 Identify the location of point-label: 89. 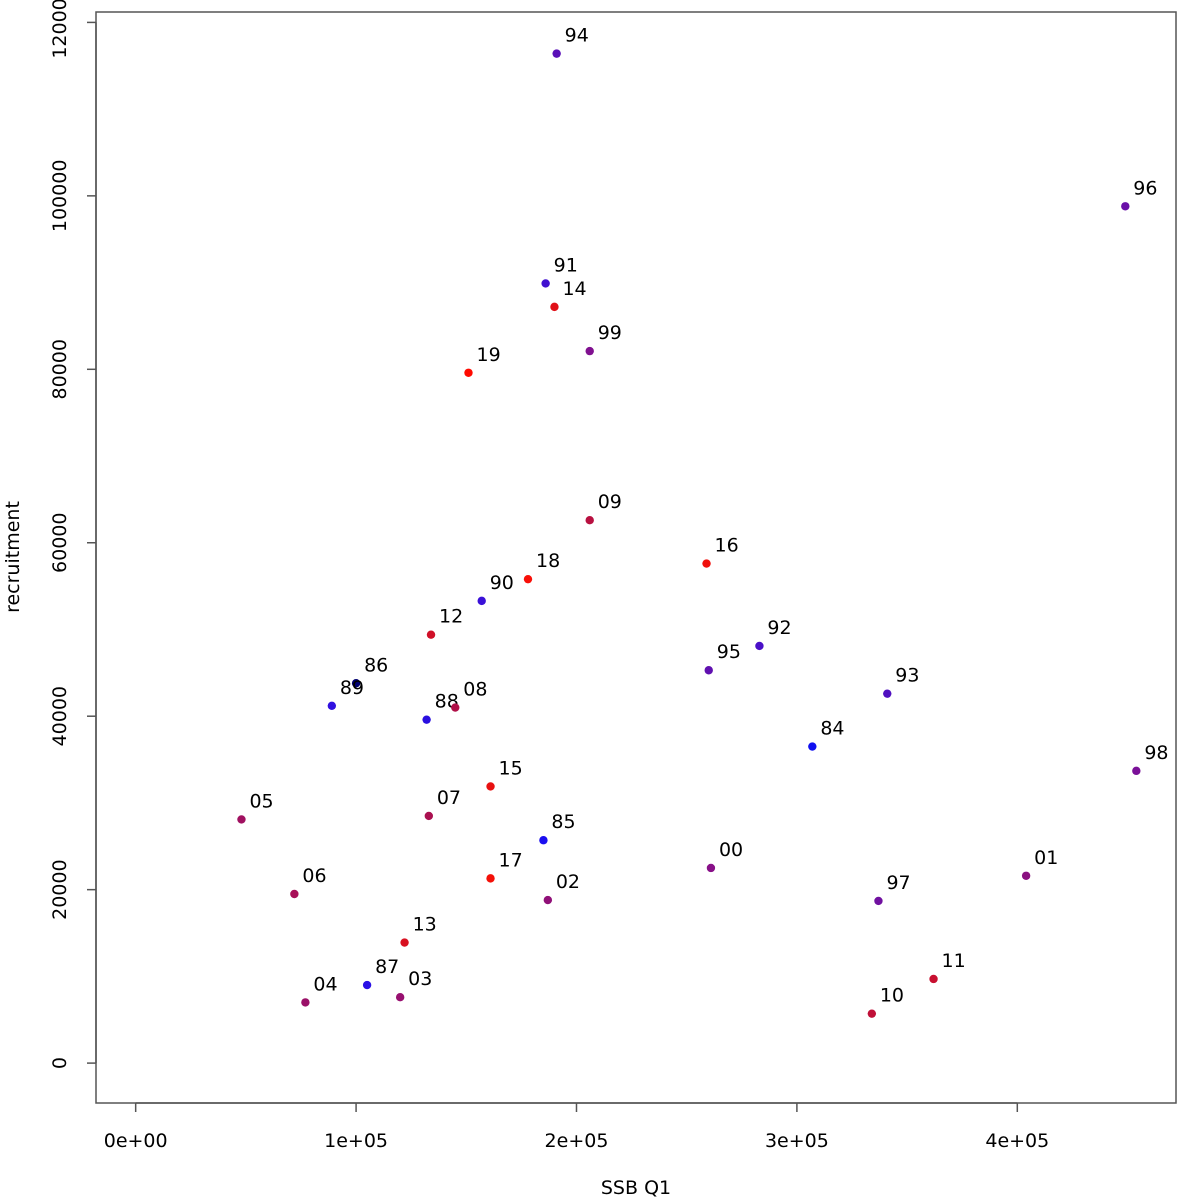
(352, 688).